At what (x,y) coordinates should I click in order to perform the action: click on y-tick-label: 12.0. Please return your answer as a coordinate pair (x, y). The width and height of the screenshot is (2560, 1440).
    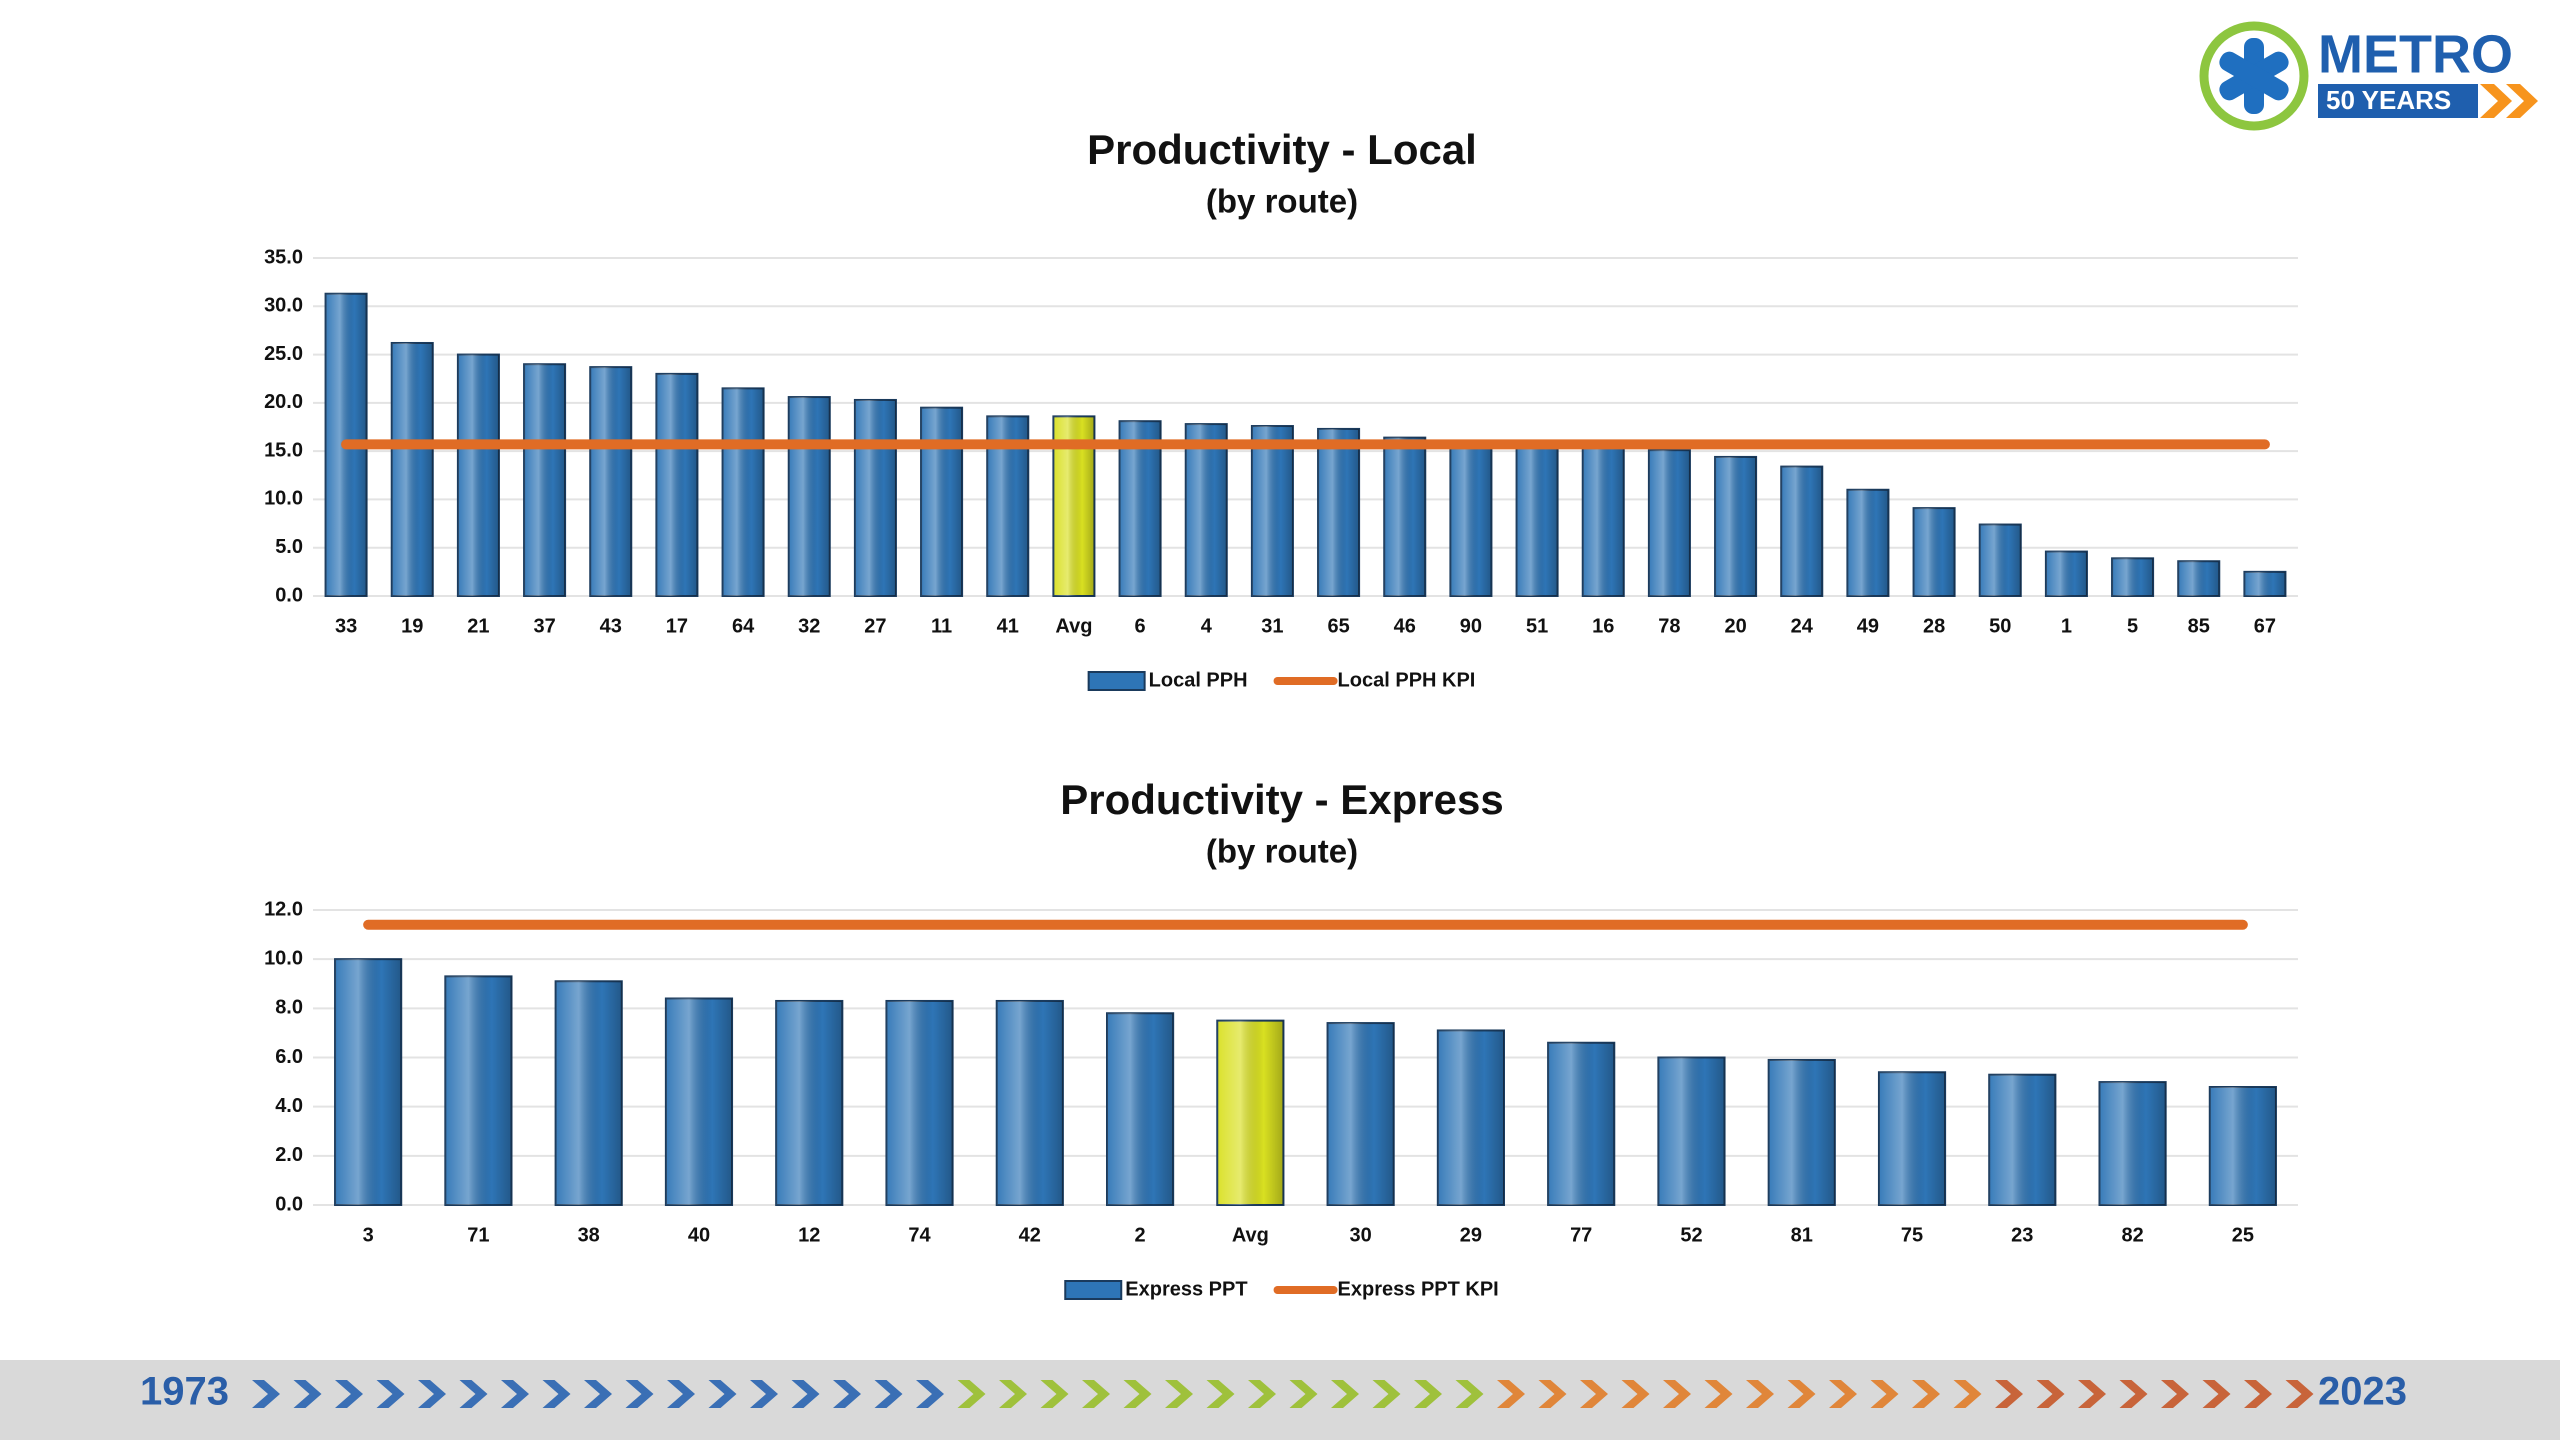
    Looking at the image, I should click on (283, 909).